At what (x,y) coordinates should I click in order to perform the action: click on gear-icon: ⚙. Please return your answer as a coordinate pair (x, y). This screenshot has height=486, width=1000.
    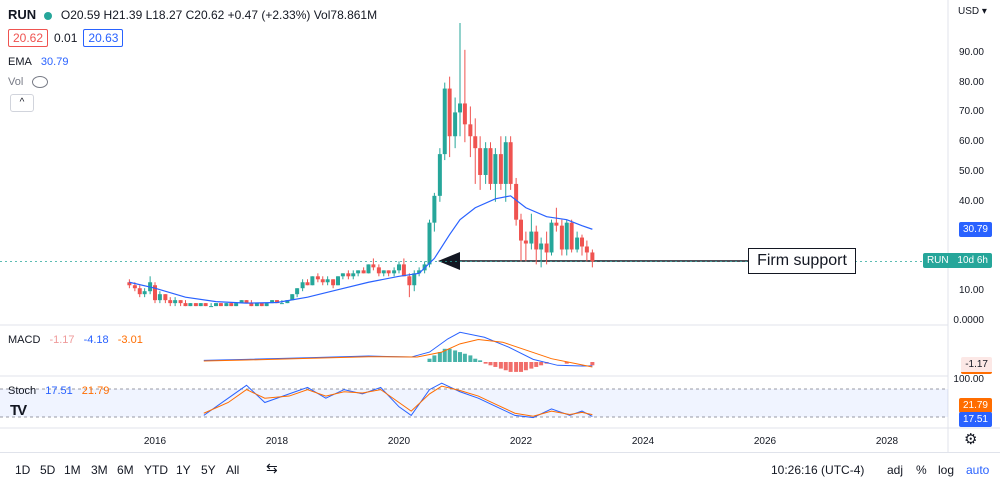
    Looking at the image, I should click on (971, 439).